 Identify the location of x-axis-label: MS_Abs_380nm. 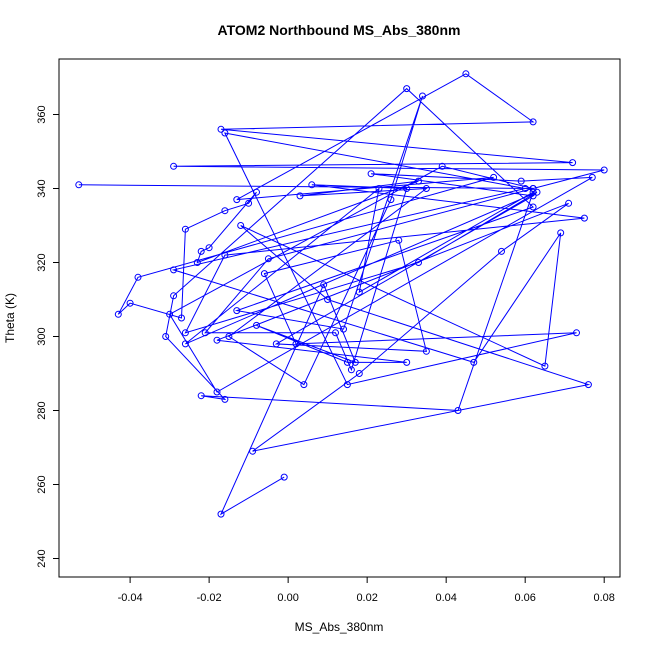
(339, 627).